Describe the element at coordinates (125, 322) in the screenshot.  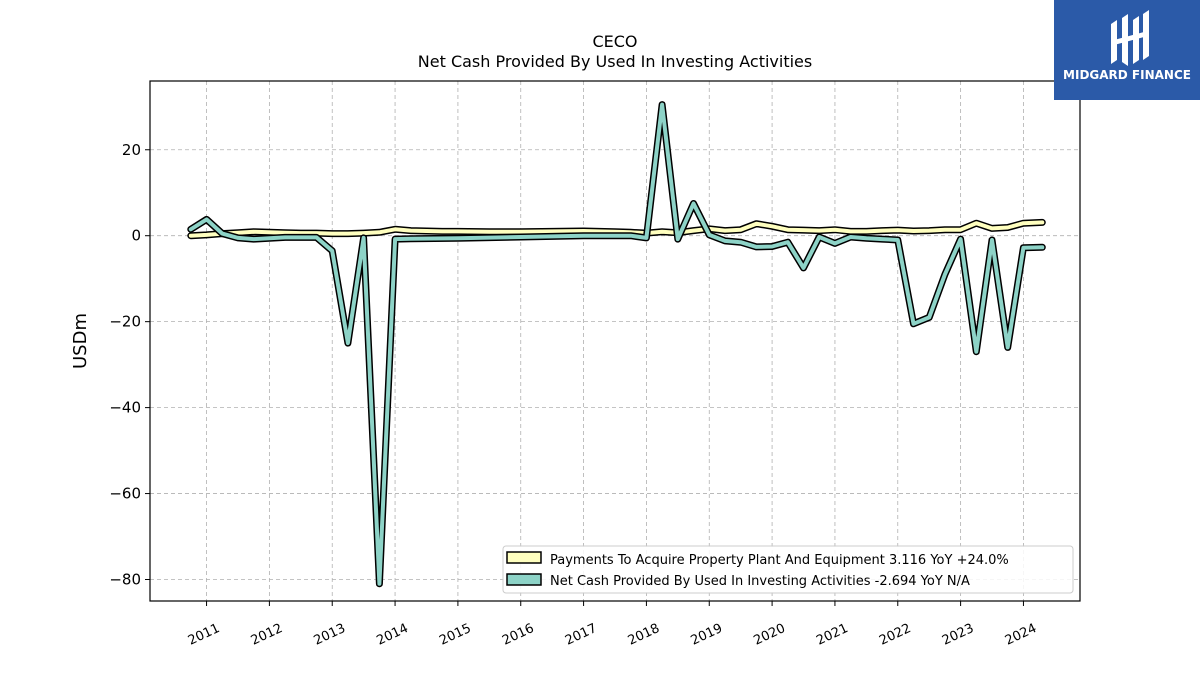
I see `y-tick-label: −20` at that location.